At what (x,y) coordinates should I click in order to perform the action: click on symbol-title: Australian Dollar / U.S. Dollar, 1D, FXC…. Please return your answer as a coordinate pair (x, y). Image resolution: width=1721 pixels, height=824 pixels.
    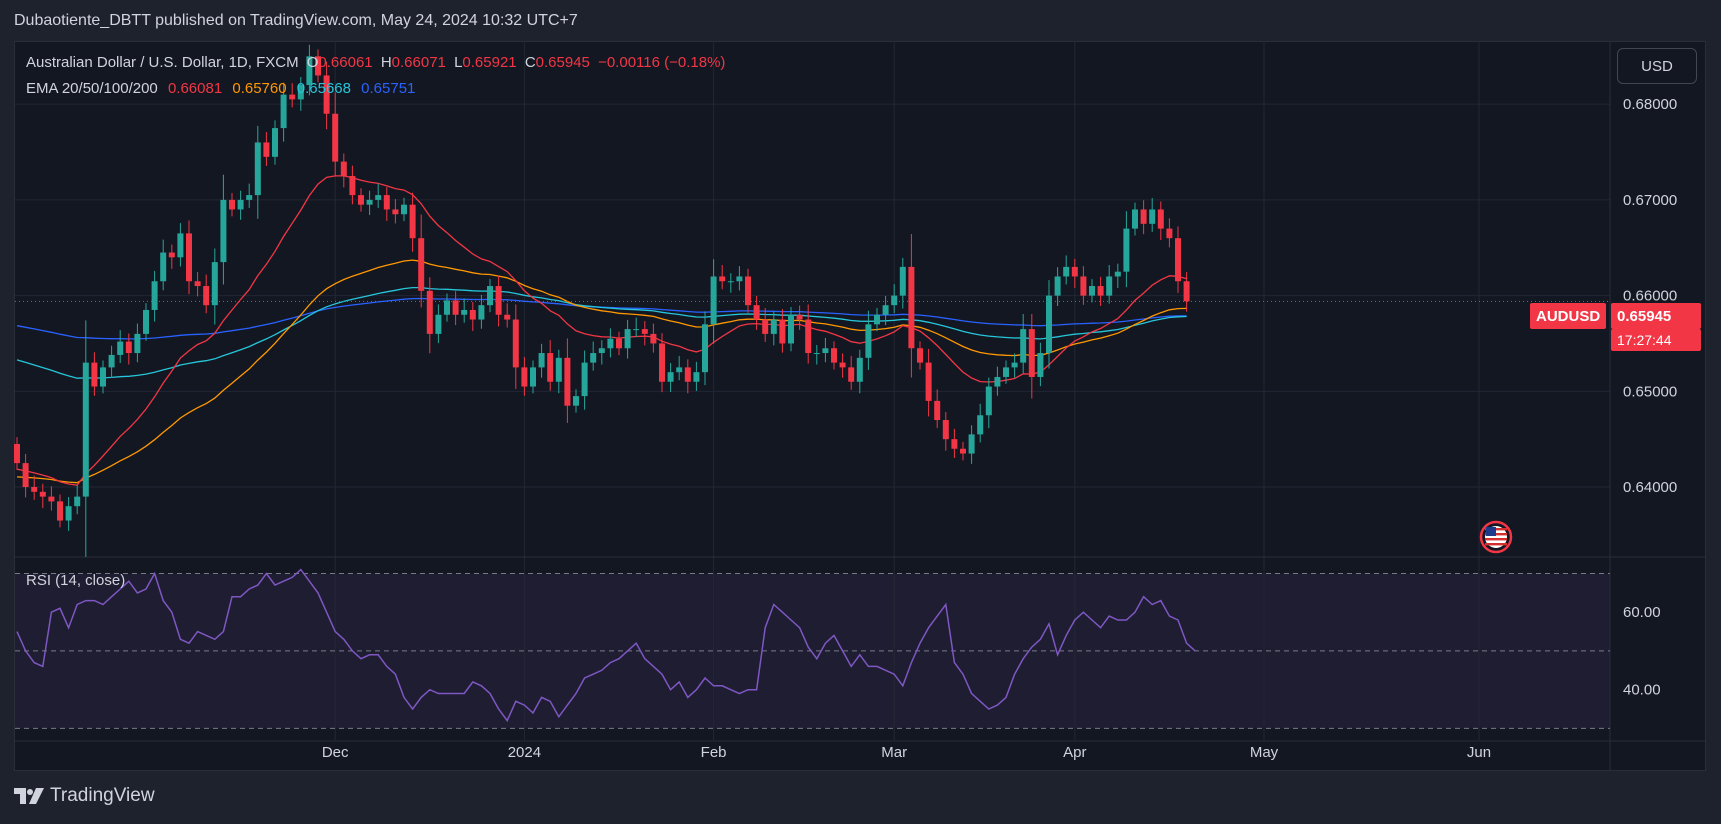
    Looking at the image, I should click on (162, 62).